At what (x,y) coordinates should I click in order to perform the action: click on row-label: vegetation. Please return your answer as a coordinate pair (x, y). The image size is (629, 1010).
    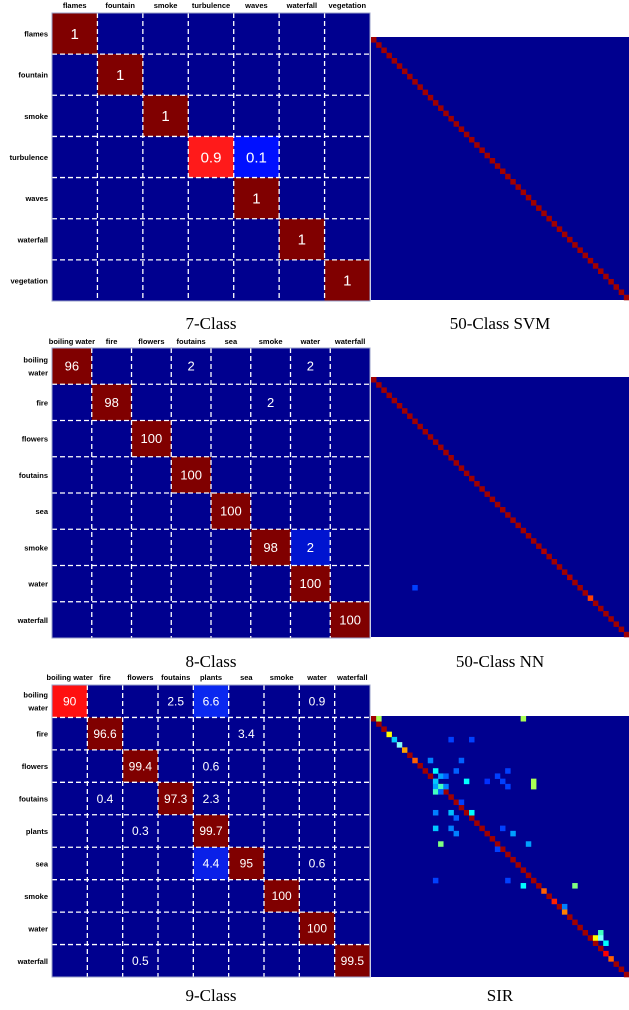
    Looking at the image, I should click on (29, 280).